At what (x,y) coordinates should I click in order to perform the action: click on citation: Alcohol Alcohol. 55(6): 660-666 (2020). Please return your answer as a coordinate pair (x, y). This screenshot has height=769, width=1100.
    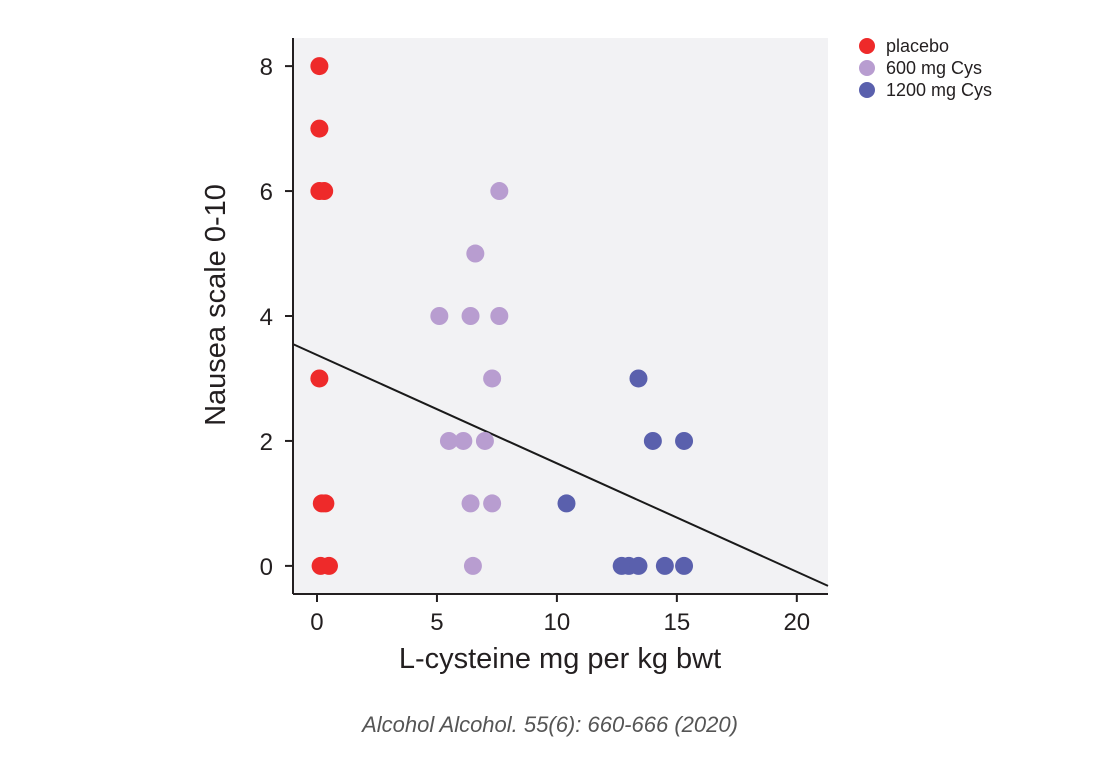
    Looking at the image, I should click on (550, 724).